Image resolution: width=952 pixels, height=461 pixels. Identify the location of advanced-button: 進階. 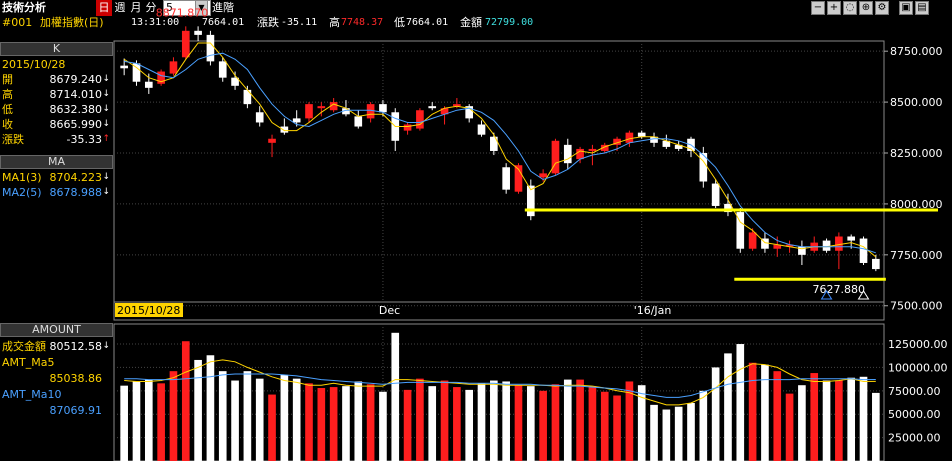
(223, 7).